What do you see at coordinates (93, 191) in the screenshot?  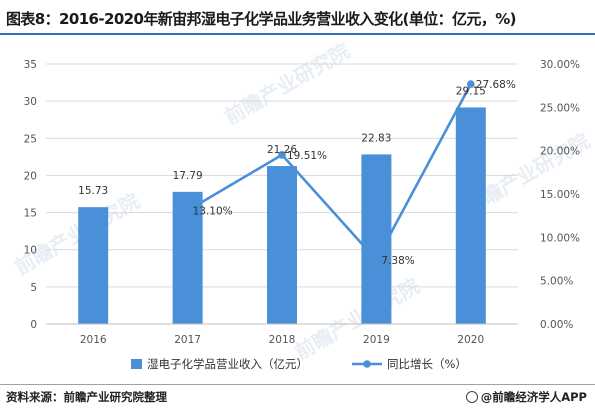 I see `bar-value-label: 15.73` at bounding box center [93, 191].